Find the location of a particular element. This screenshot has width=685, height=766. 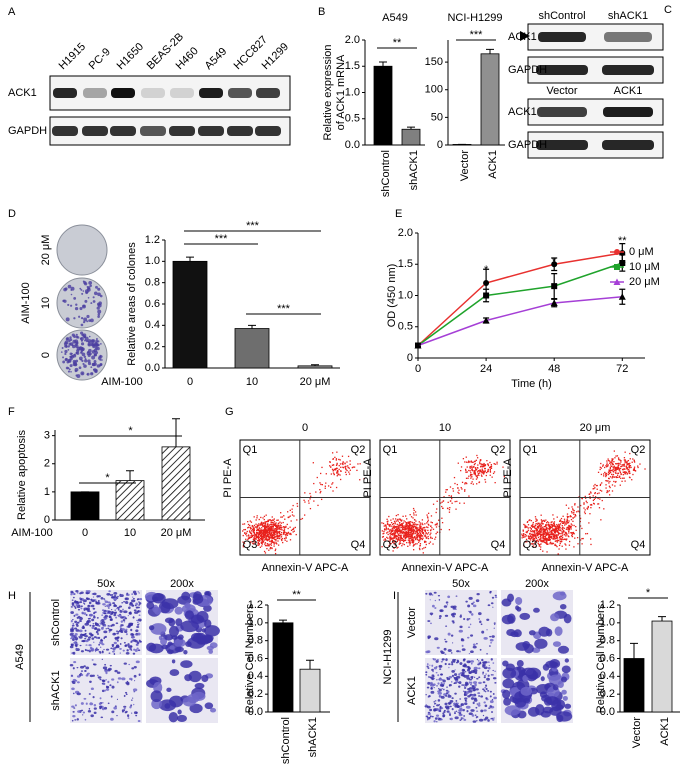

flow-title: 10 is located at coordinates (445, 428).